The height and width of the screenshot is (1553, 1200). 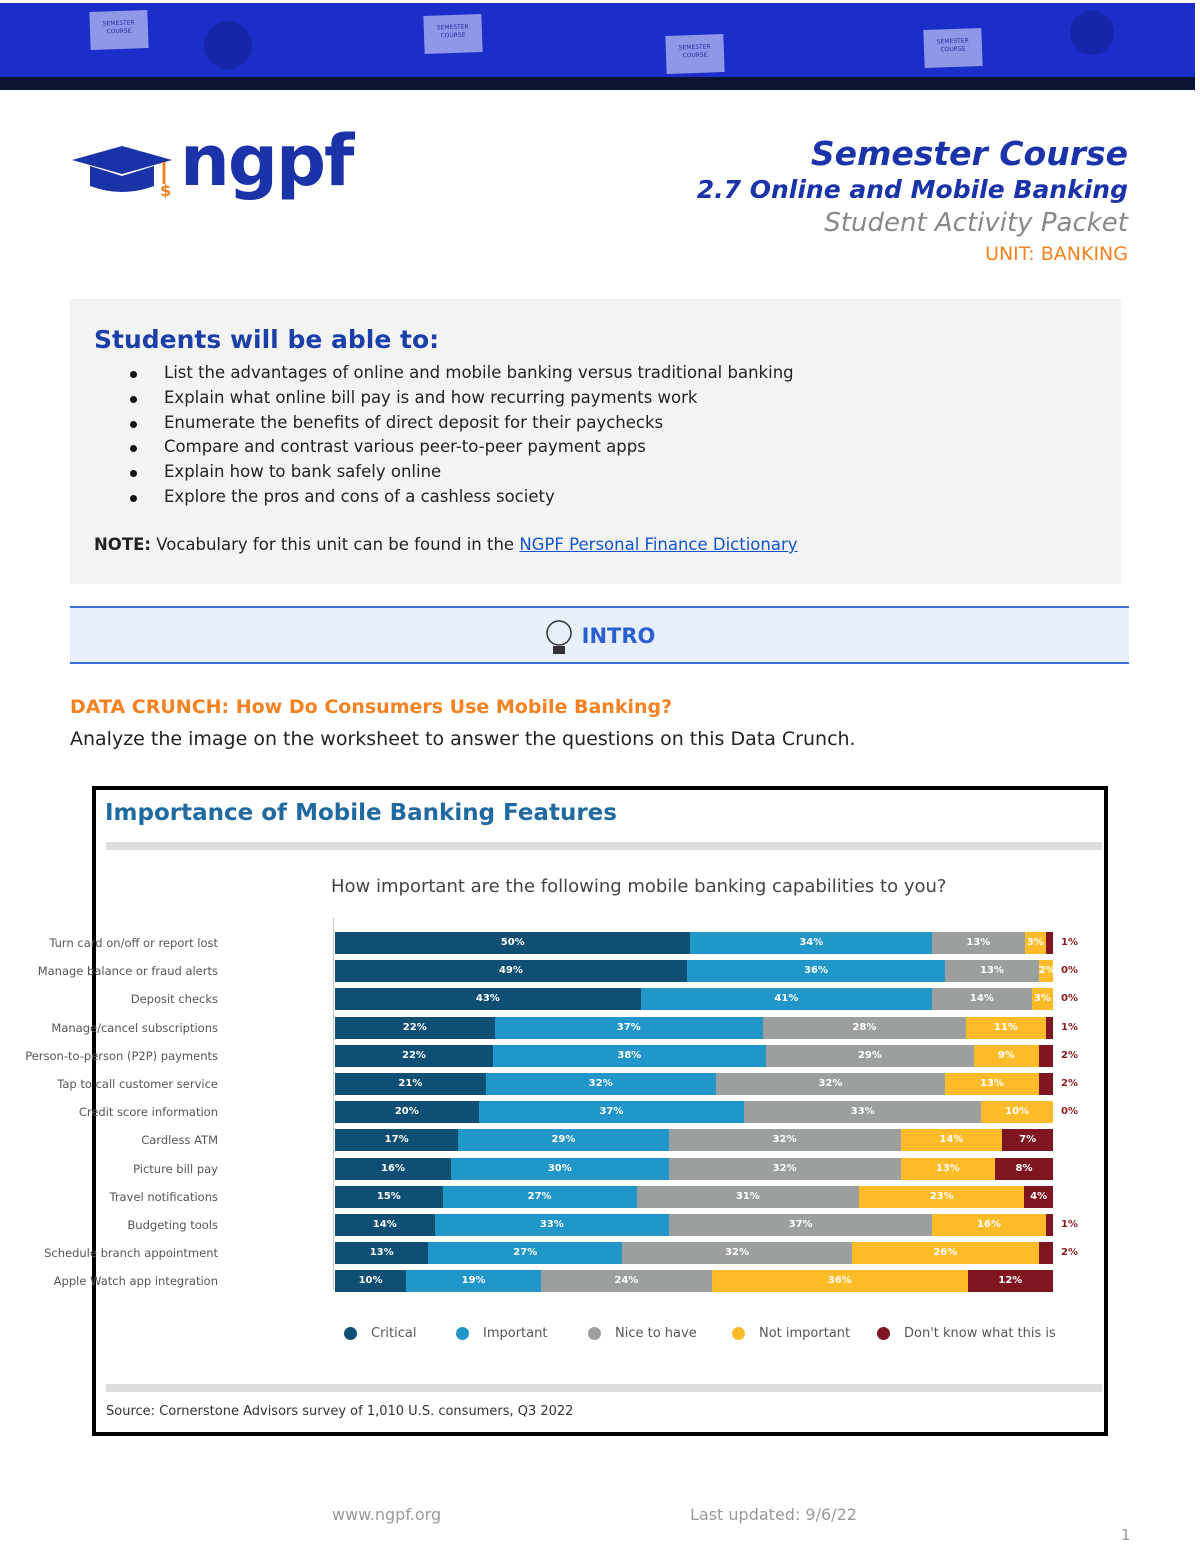 What do you see at coordinates (786, 999) in the screenshot?
I see `bar-segment: 41%` at bounding box center [786, 999].